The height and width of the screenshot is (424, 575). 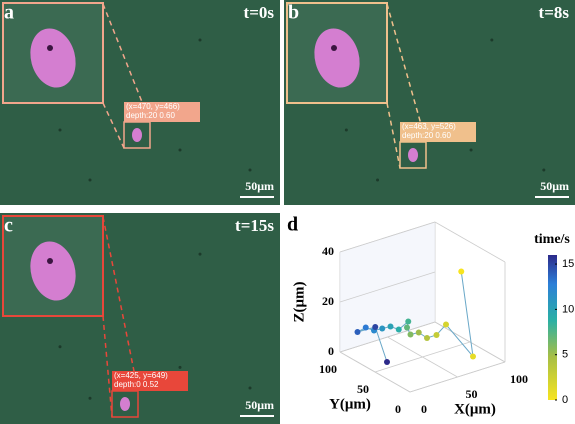 I want to click on time: t=0s, so click(x=259, y=12).